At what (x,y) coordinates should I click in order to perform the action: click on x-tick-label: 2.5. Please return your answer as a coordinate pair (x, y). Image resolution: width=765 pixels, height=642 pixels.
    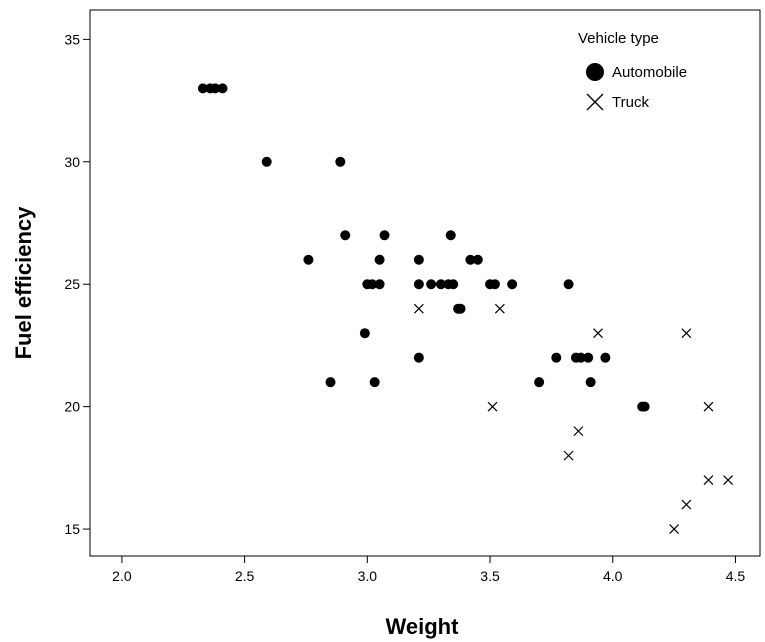
    Looking at the image, I should click on (245, 576).